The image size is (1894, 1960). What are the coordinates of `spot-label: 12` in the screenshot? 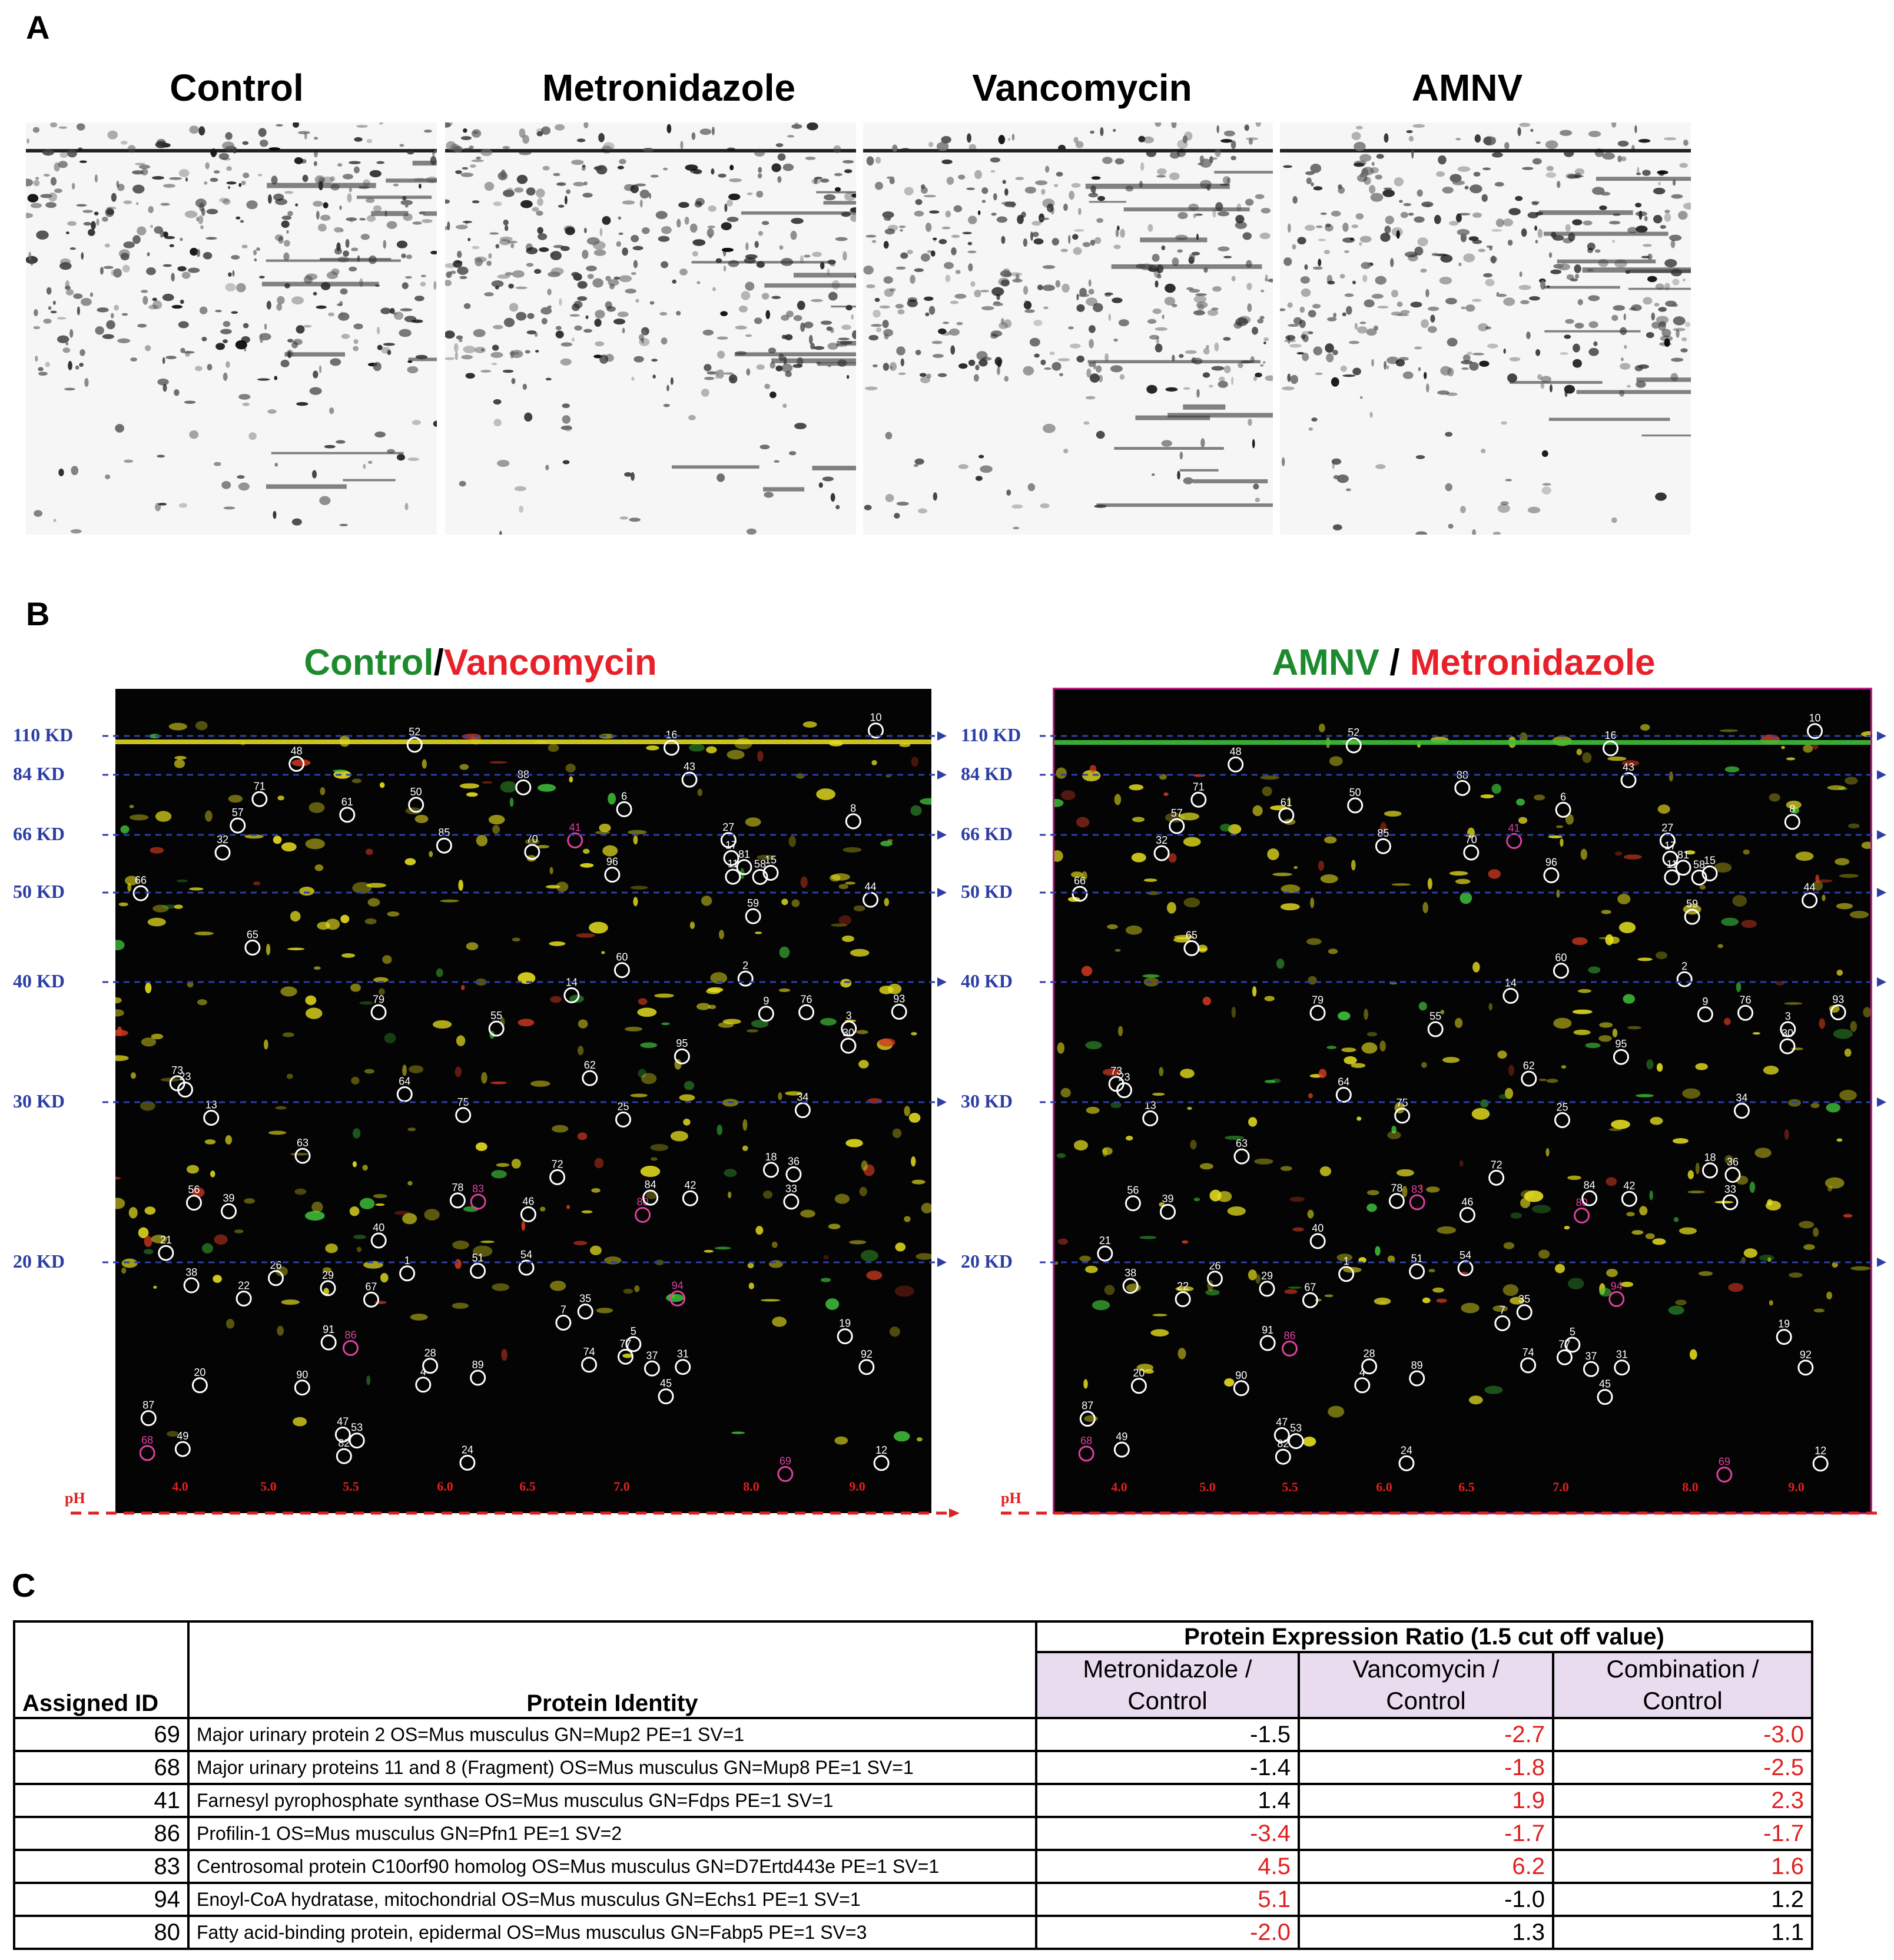 It's located at (1820, 1451).